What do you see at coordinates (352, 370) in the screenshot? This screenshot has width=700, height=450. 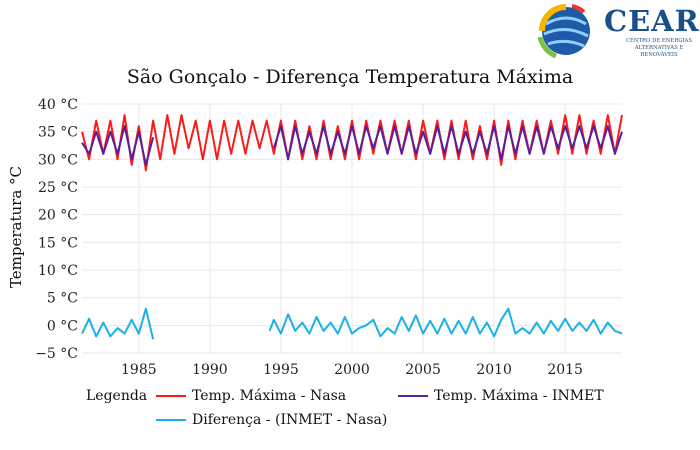 I see `x-tick-label: 2000` at bounding box center [352, 370].